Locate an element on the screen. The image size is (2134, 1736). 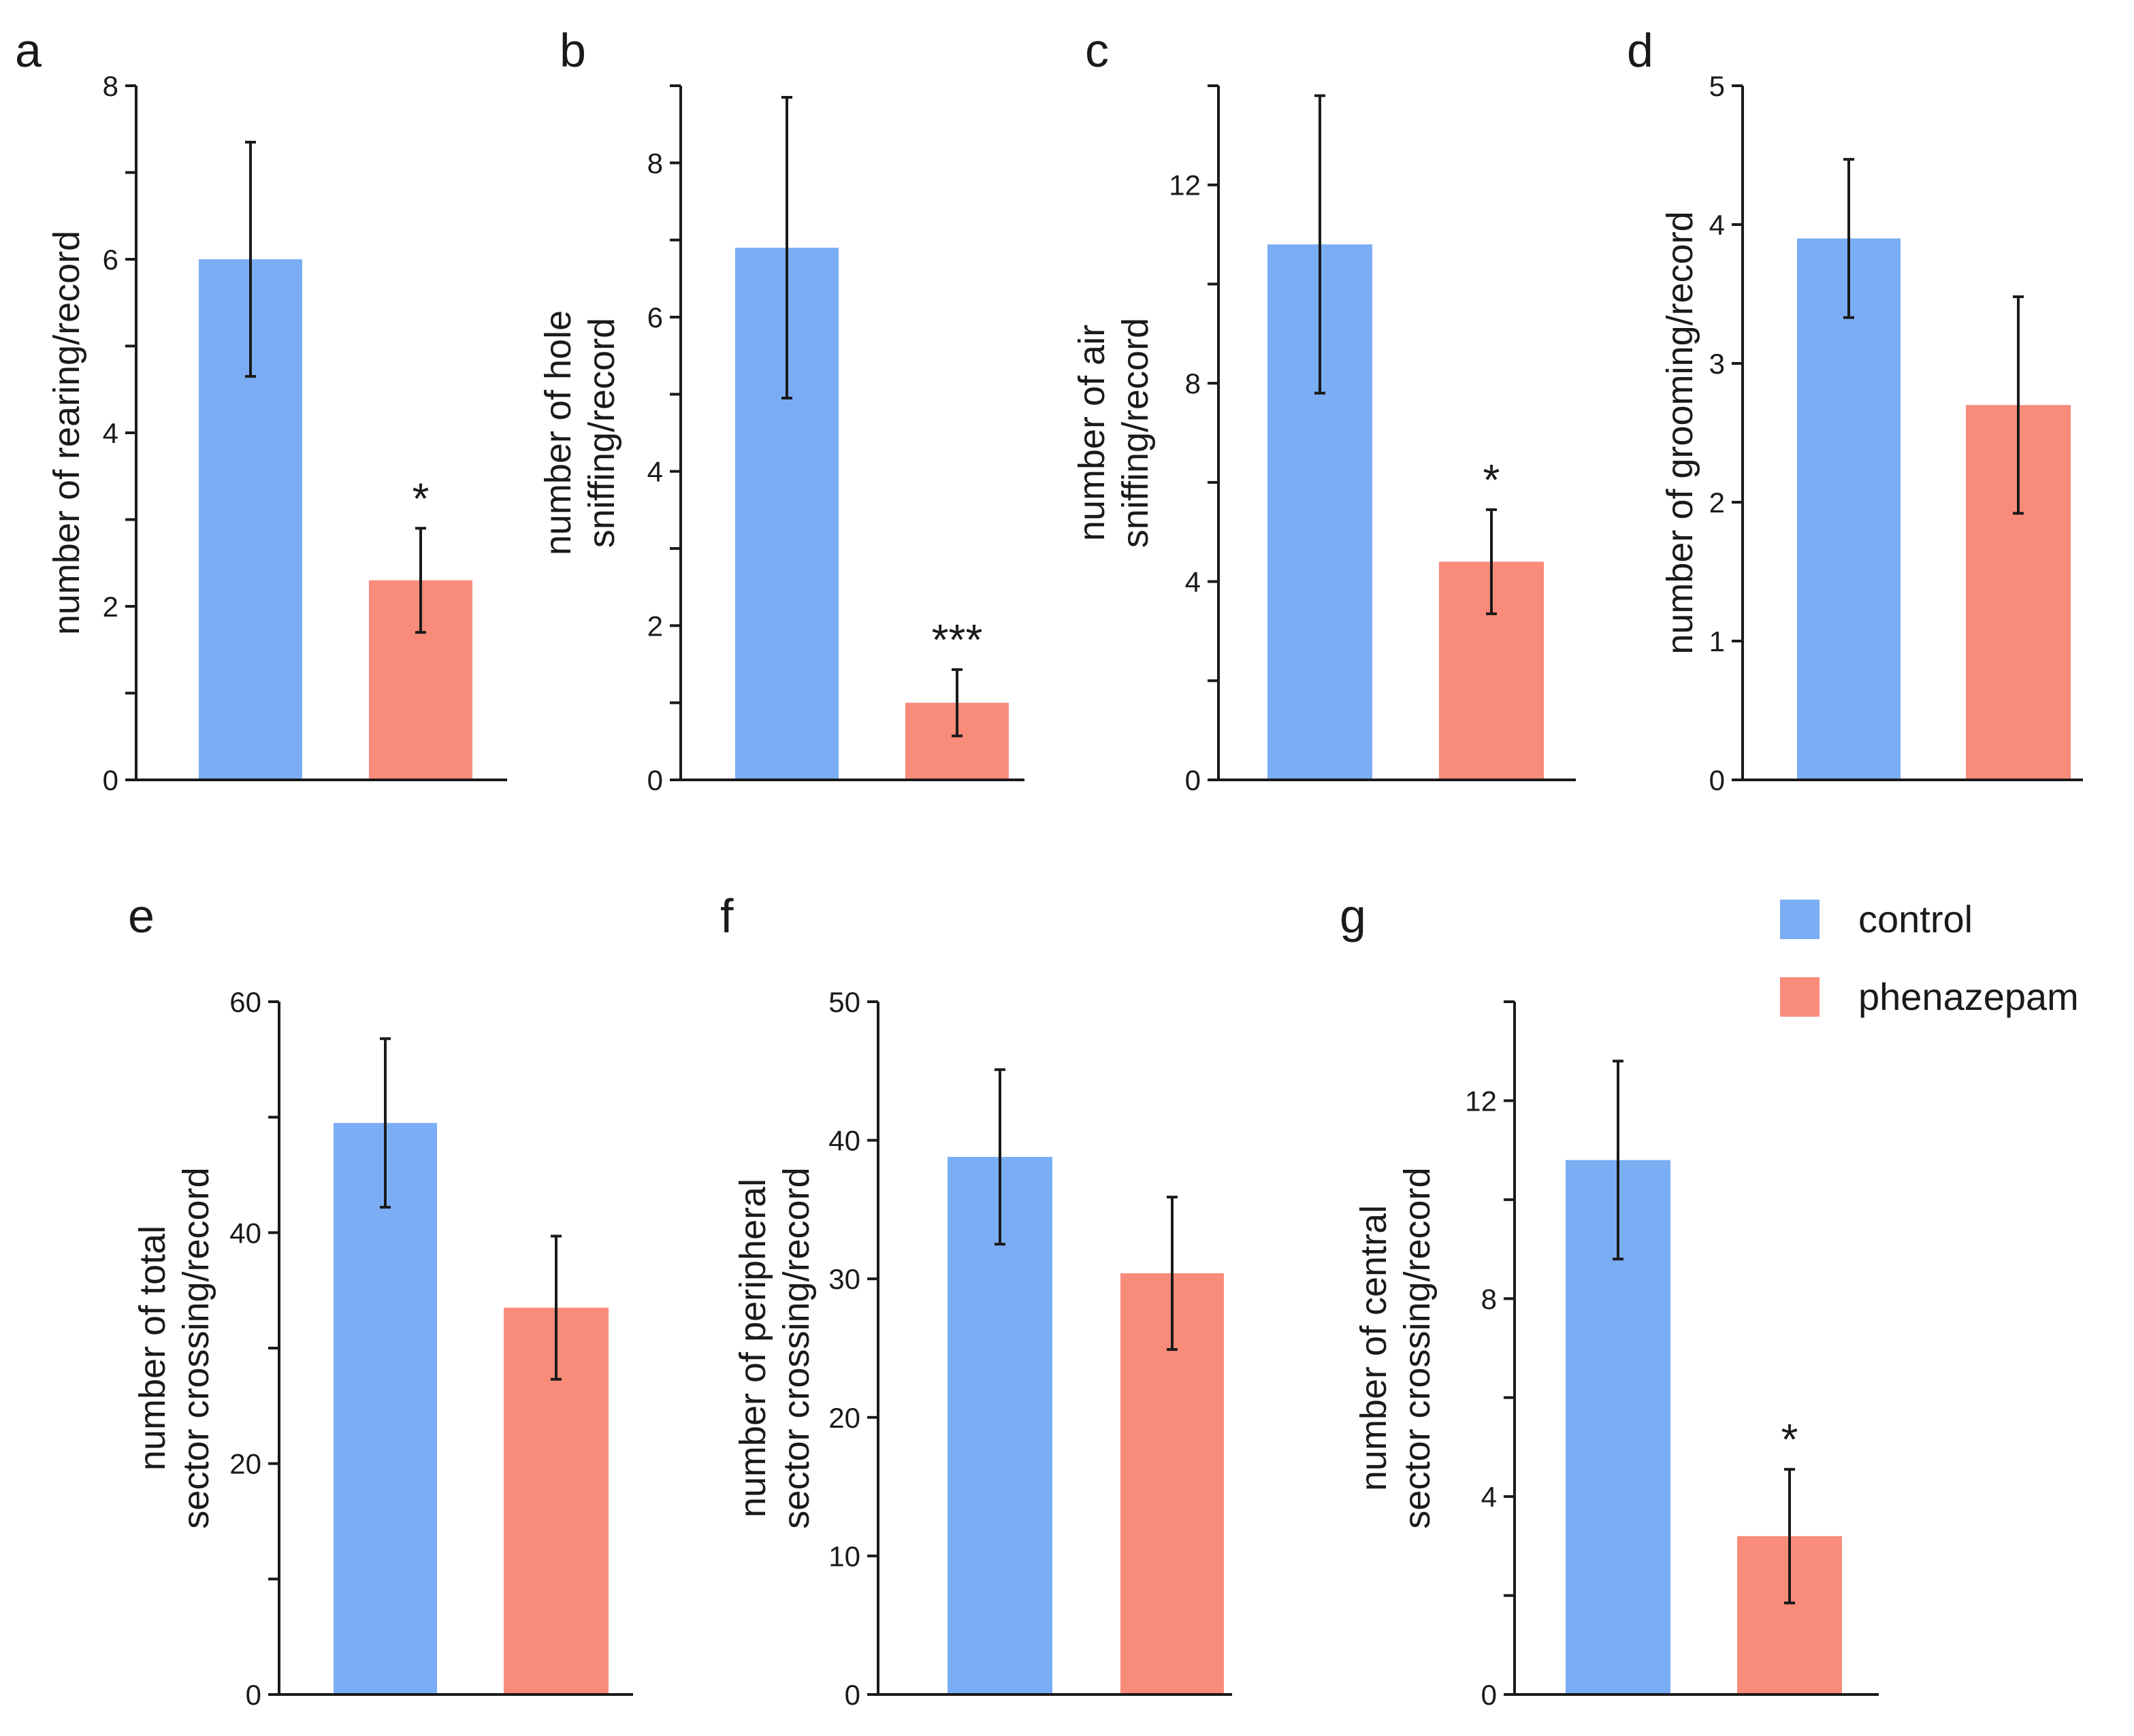
y-tick-label: 30 is located at coordinates (844, 1279).